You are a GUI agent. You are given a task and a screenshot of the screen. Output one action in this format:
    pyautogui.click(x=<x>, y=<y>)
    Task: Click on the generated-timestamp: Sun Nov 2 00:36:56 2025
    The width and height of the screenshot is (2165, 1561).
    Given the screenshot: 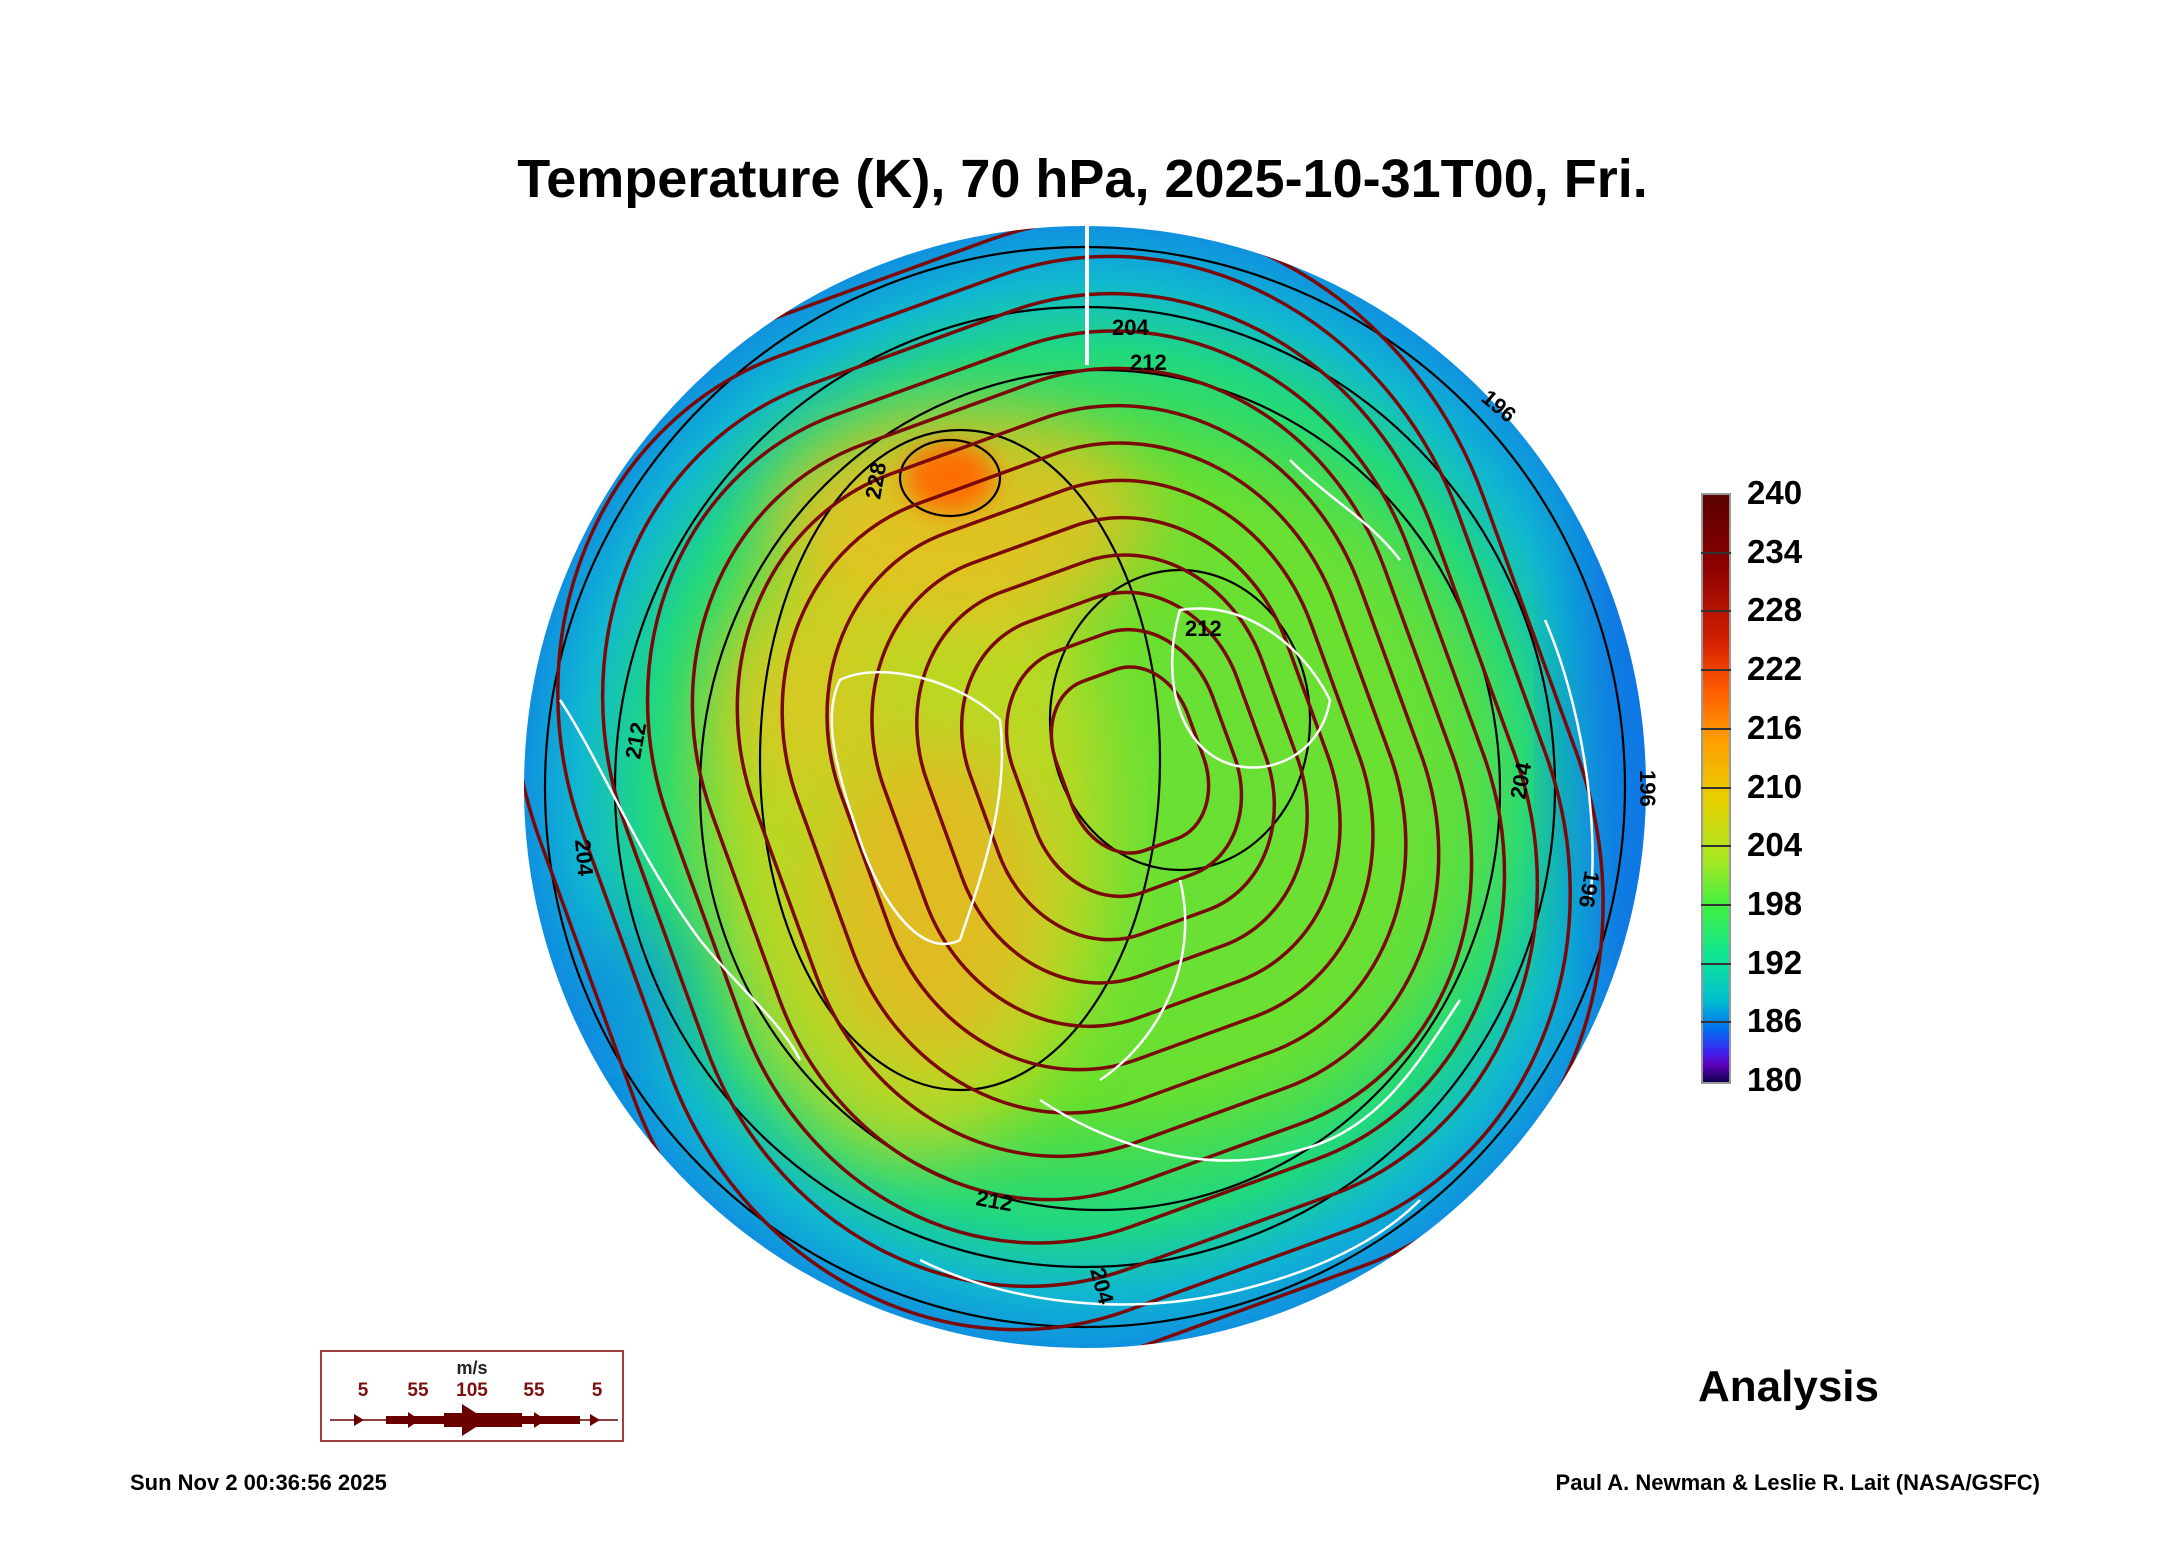 What is the action you would take?
    pyautogui.click(x=258, y=1482)
    